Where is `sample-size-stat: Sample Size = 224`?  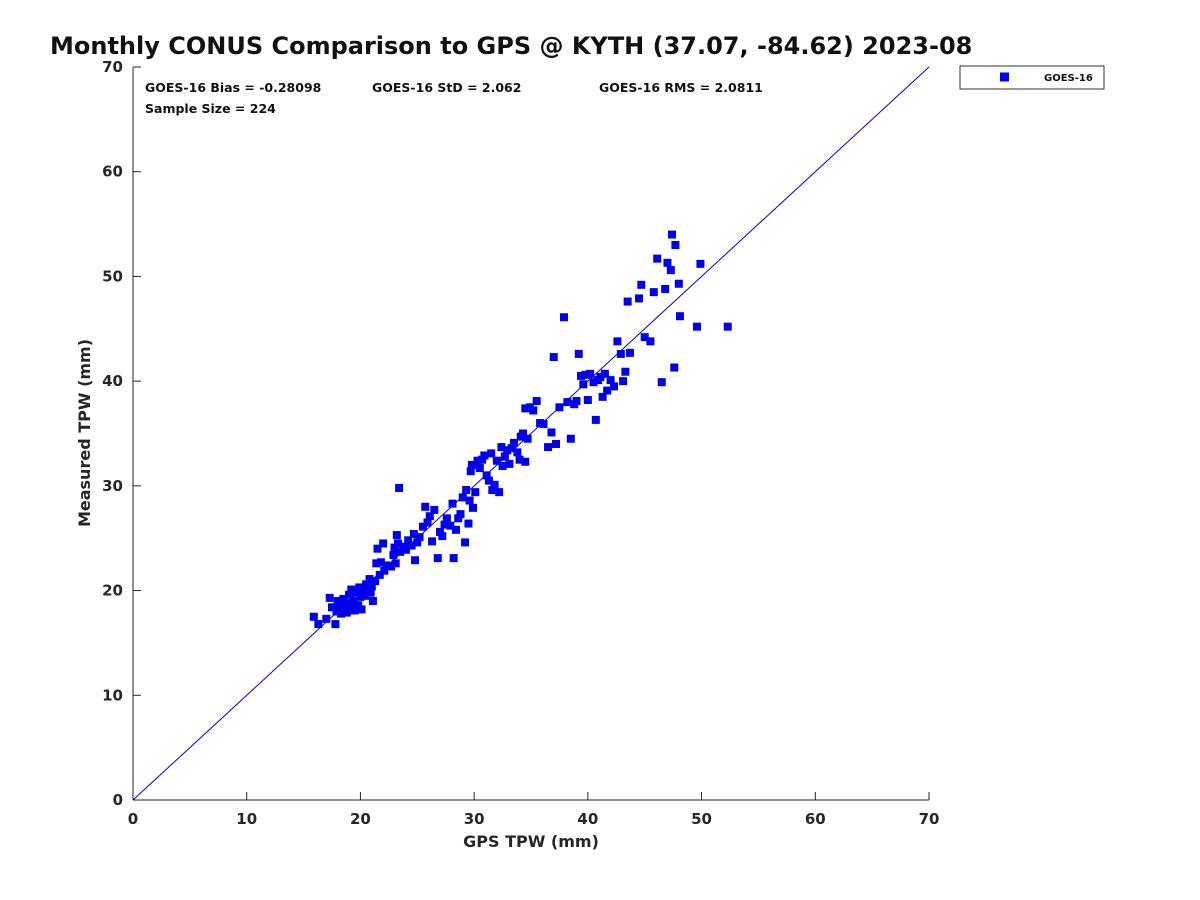
sample-size-stat: Sample Size = 224 is located at coordinates (210, 108).